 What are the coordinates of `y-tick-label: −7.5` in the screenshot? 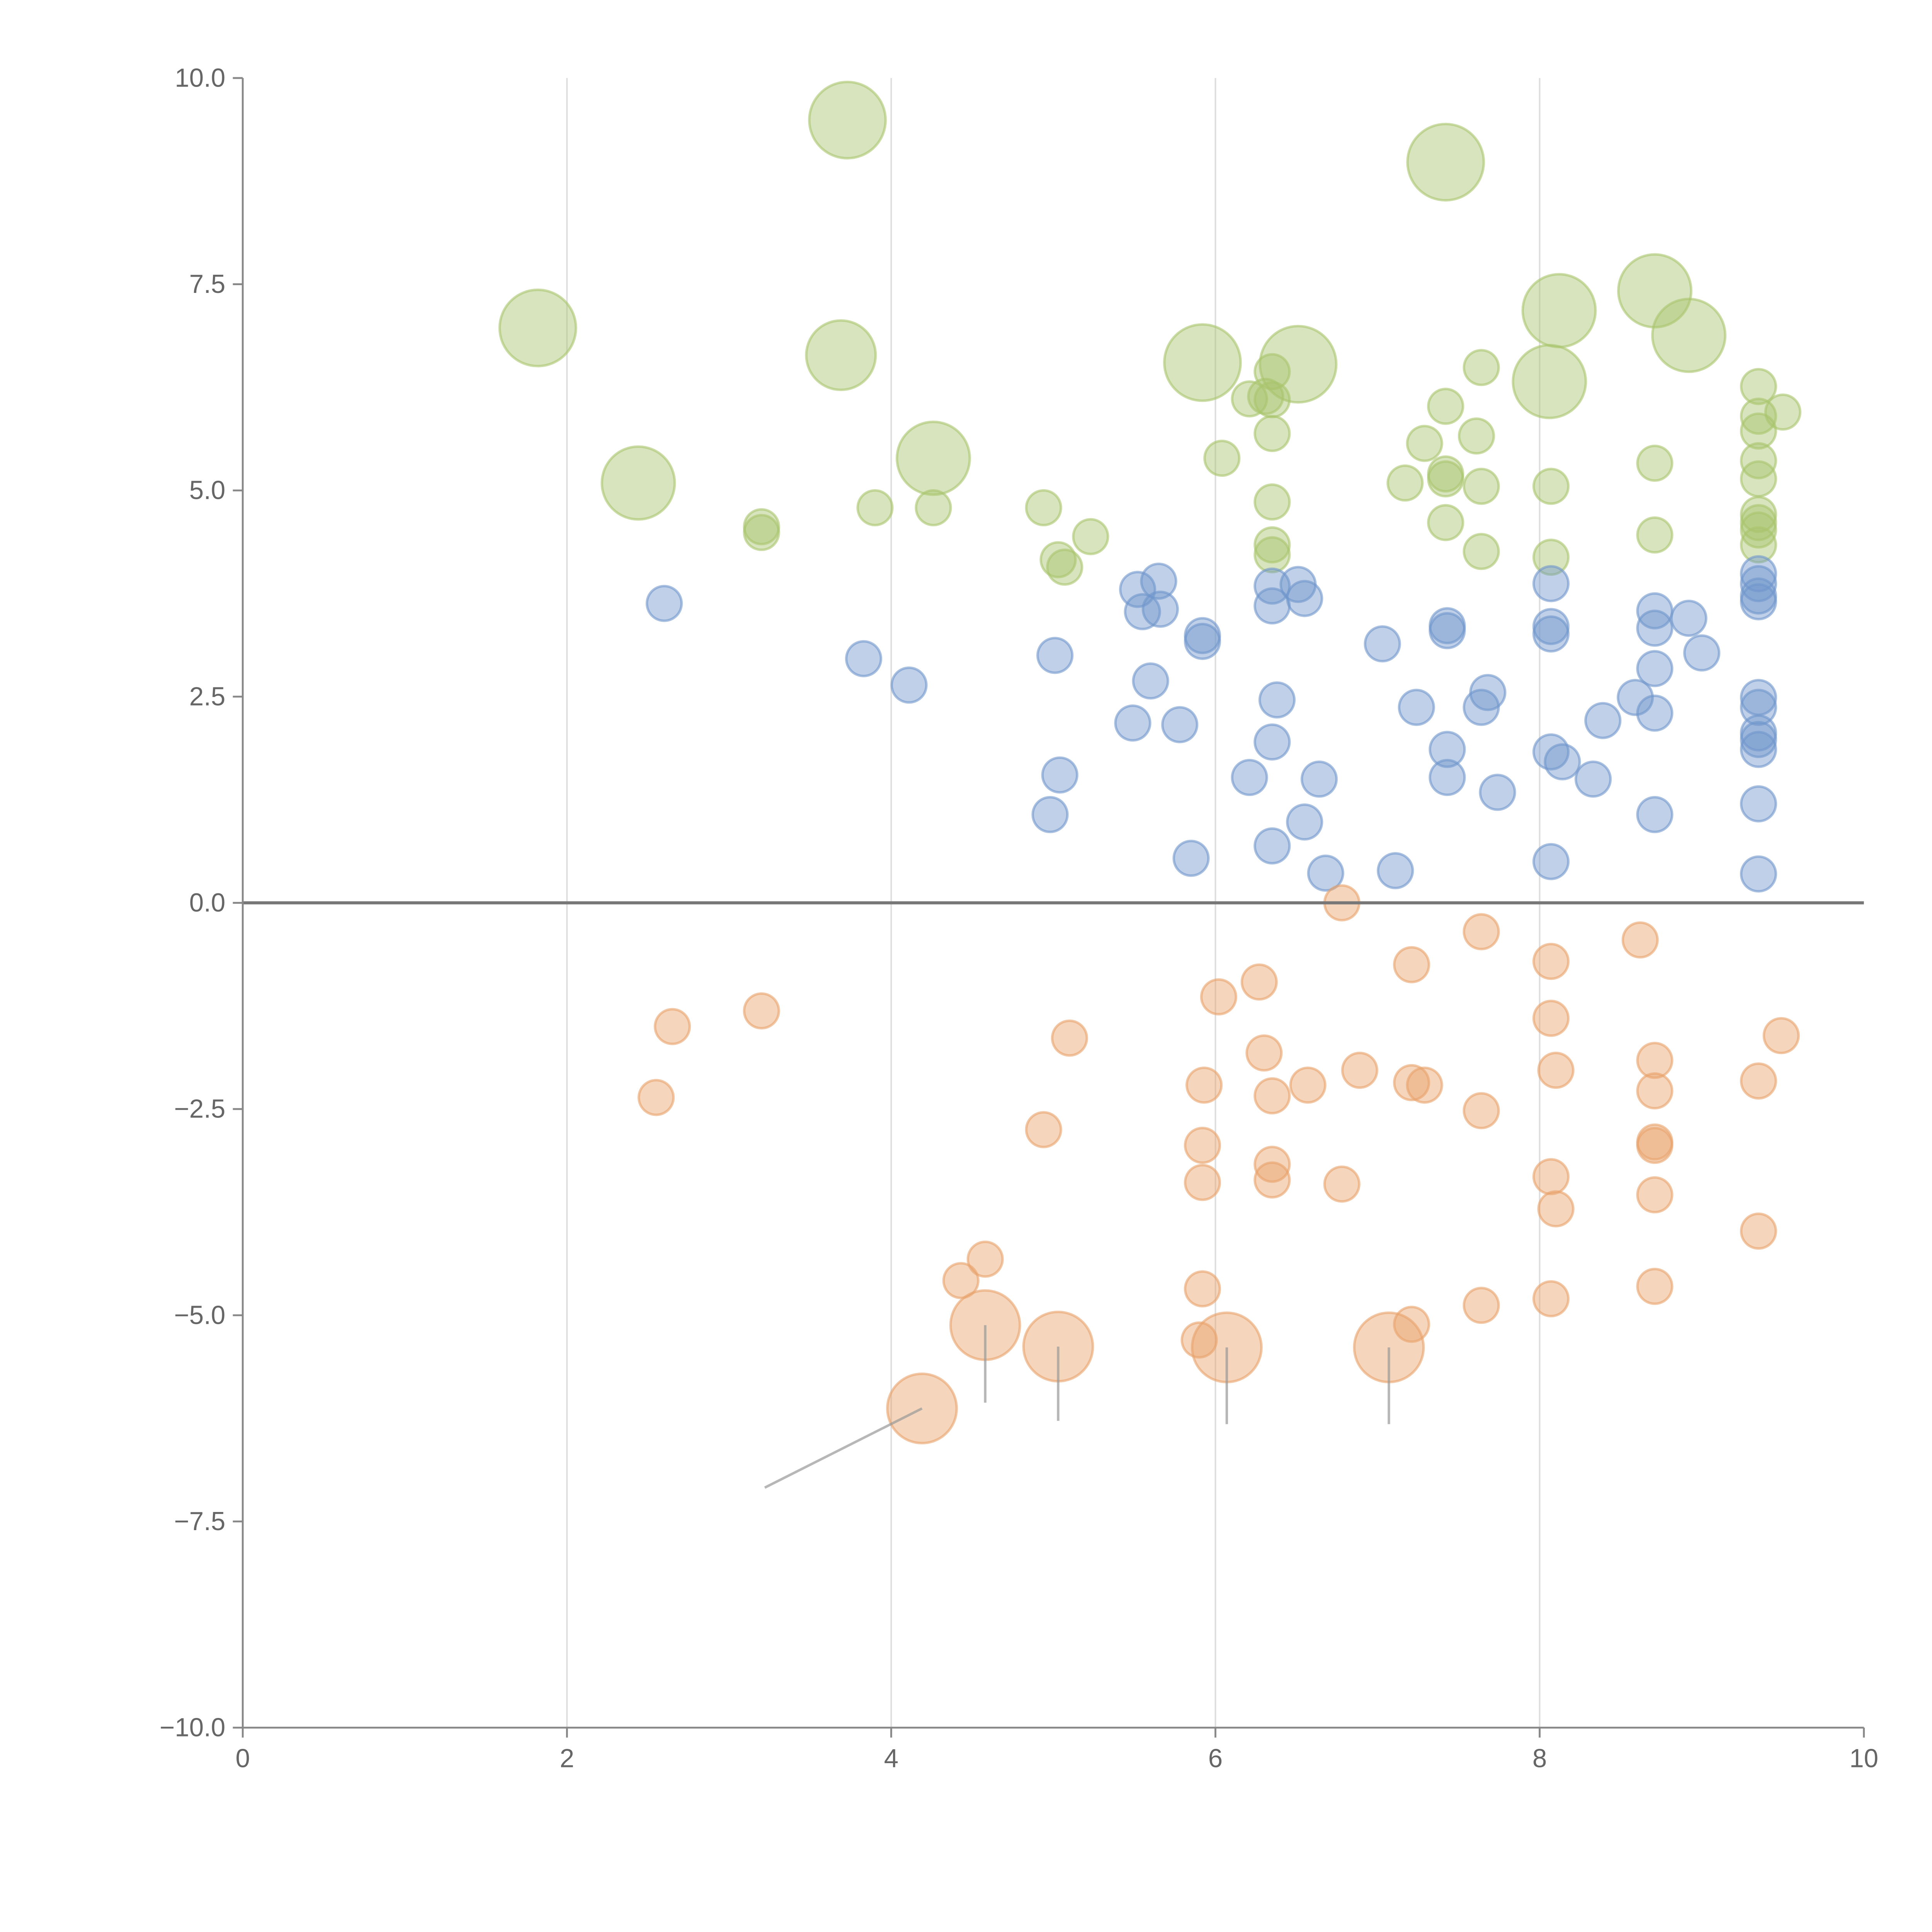 It's located at (200, 1522).